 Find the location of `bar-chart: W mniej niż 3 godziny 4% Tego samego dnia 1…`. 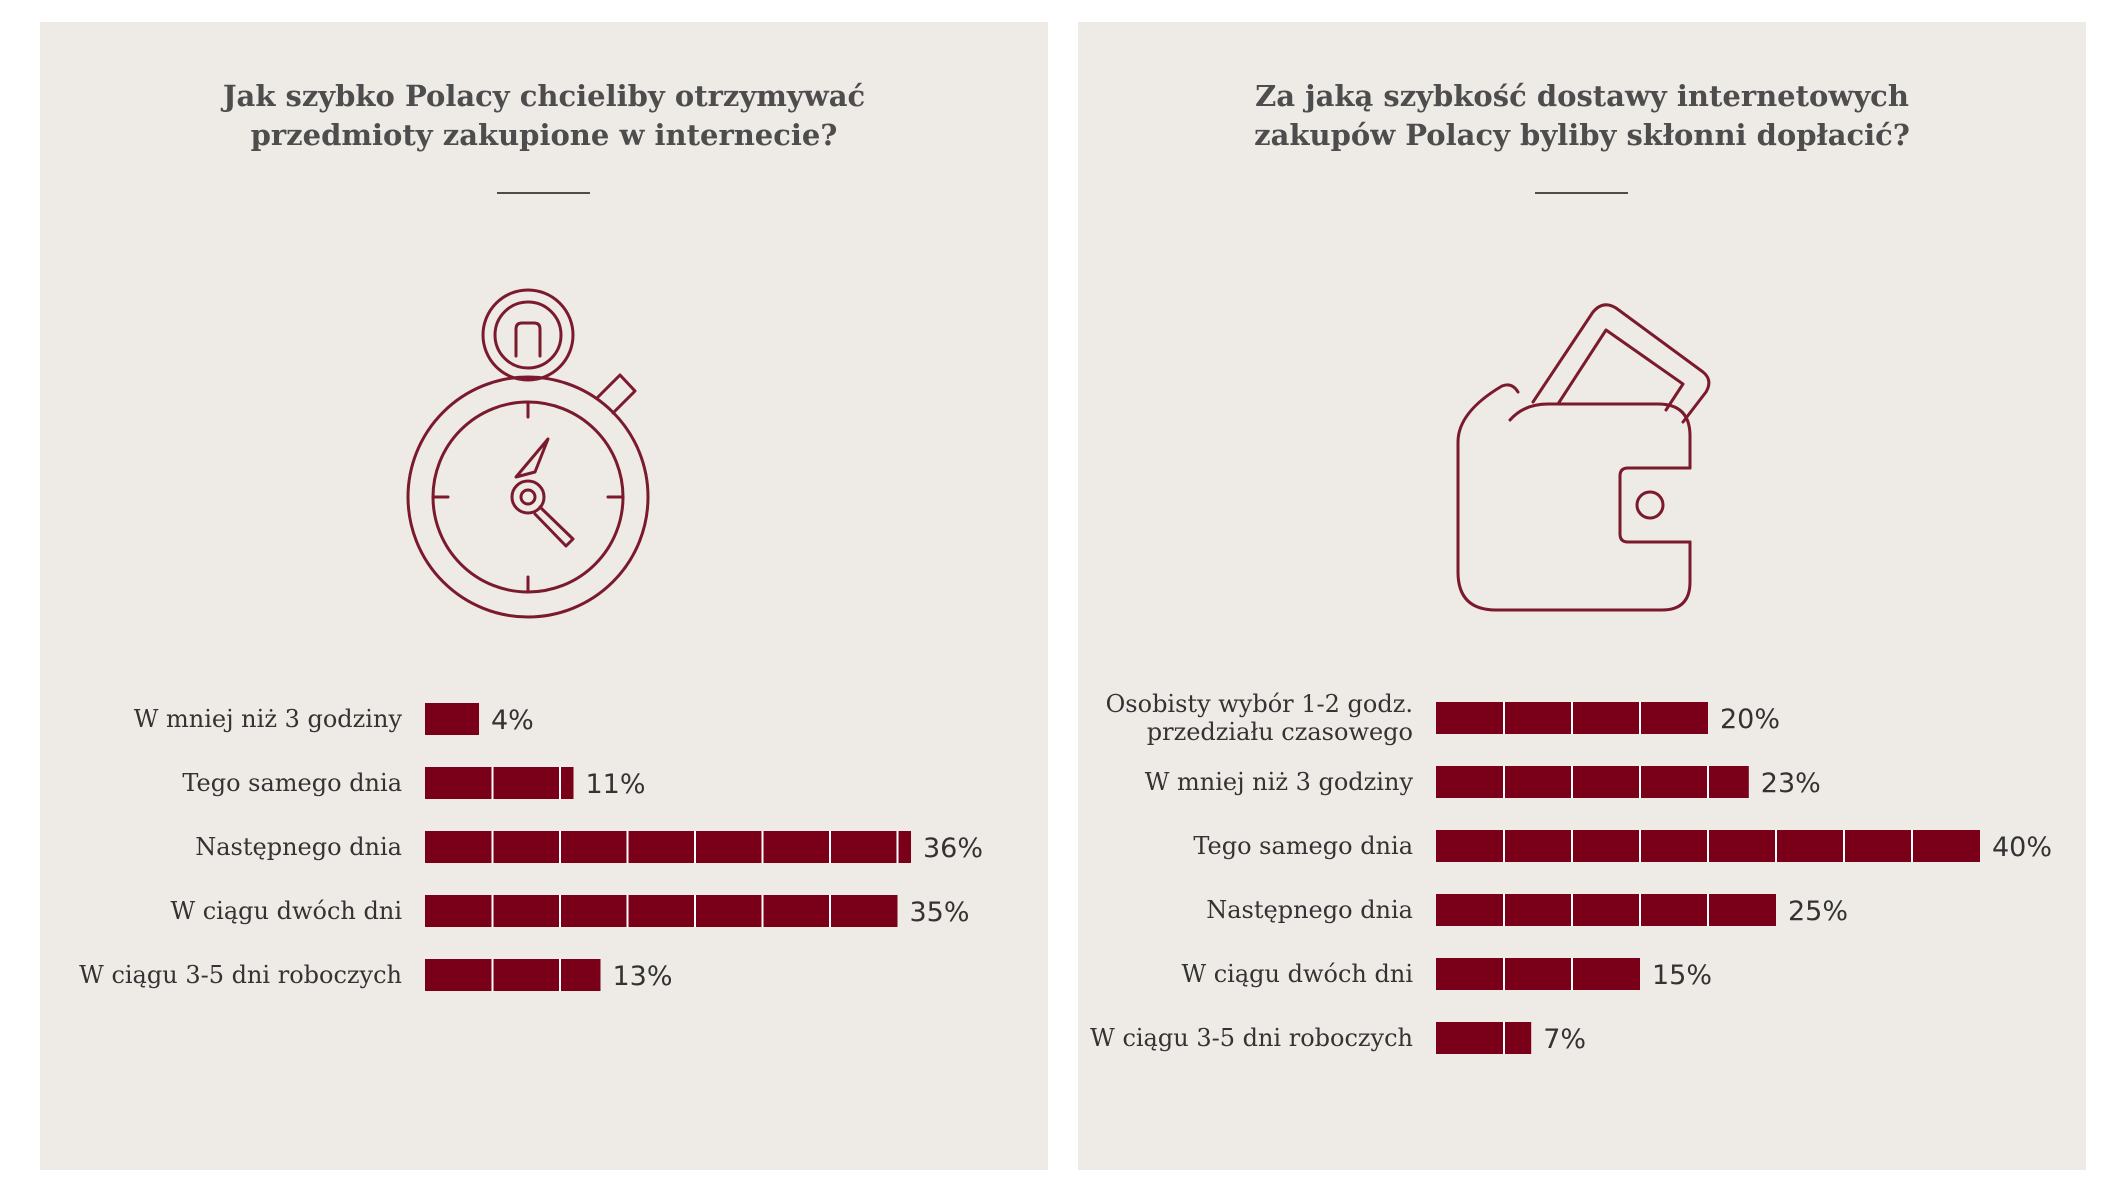

bar-chart: W mniej niż 3 godziny 4% Tego samego dnia 1… is located at coordinates (531, 847).